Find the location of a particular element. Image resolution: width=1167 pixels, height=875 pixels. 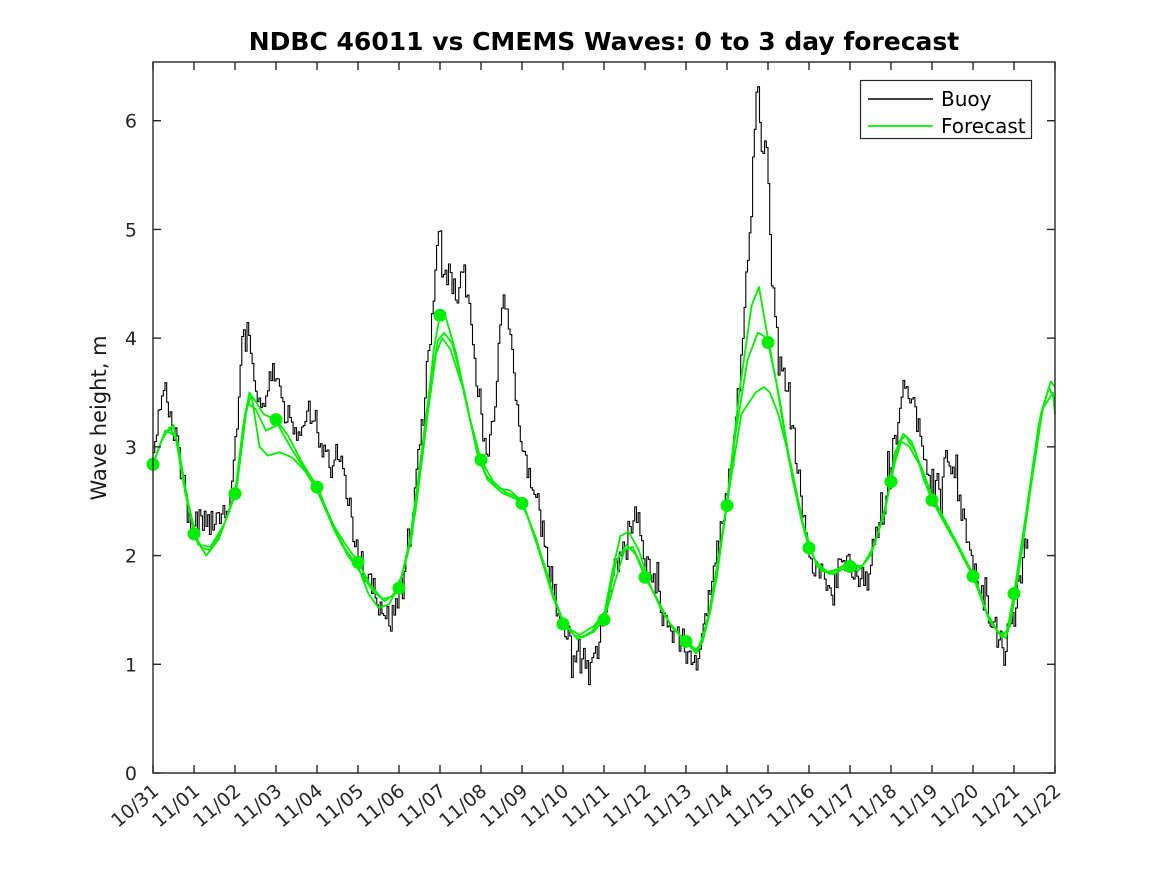

x-tick-label: 11/22 is located at coordinates (1037, 806).